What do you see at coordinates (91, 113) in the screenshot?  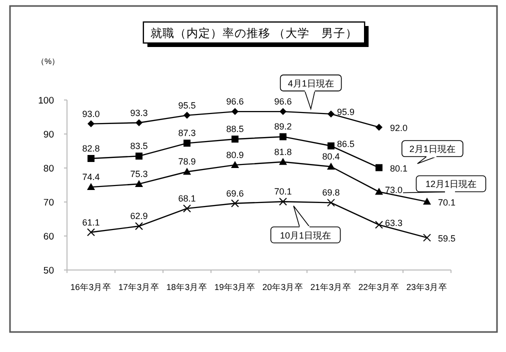 I see `data-label: 93.0` at bounding box center [91, 113].